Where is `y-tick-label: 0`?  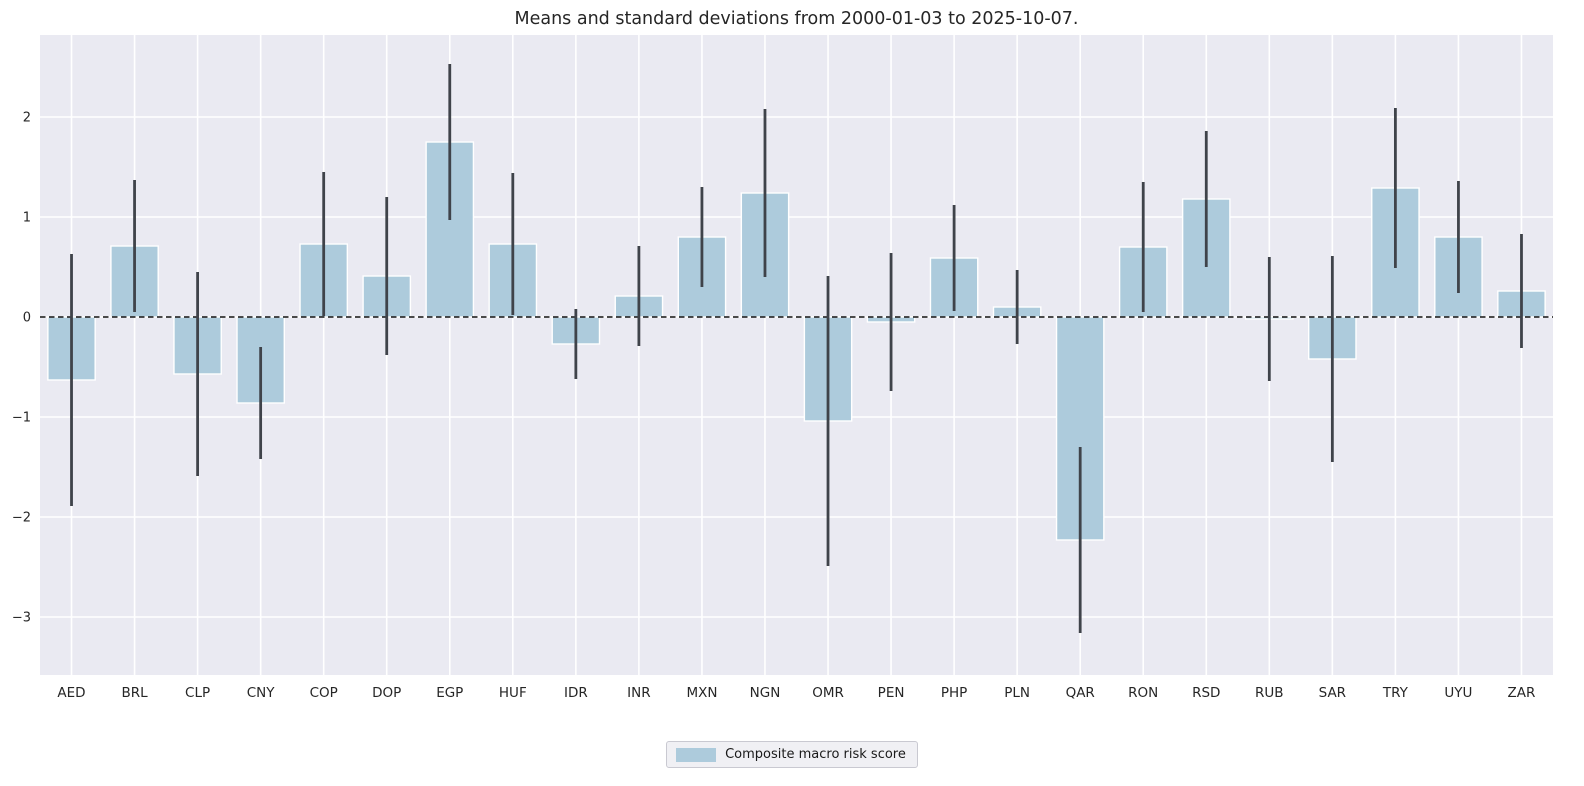
y-tick-label: 0 is located at coordinates (27, 318).